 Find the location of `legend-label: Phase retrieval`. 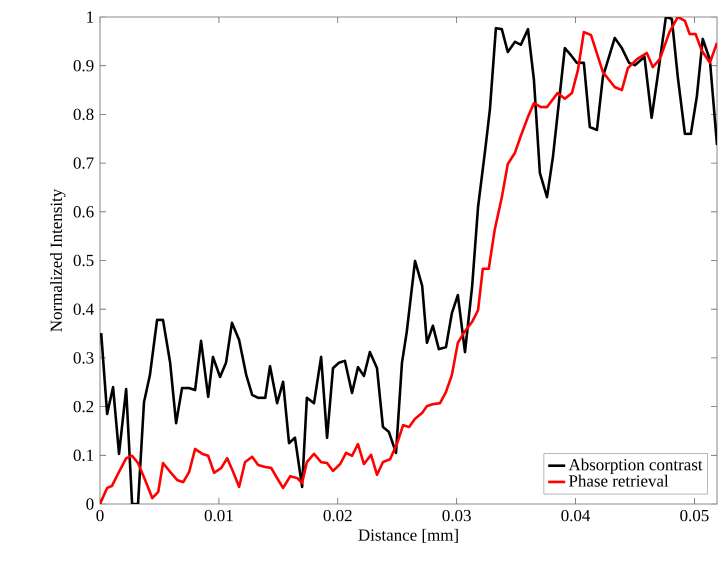

legend-label: Phase retrieval is located at coordinates (618, 480).